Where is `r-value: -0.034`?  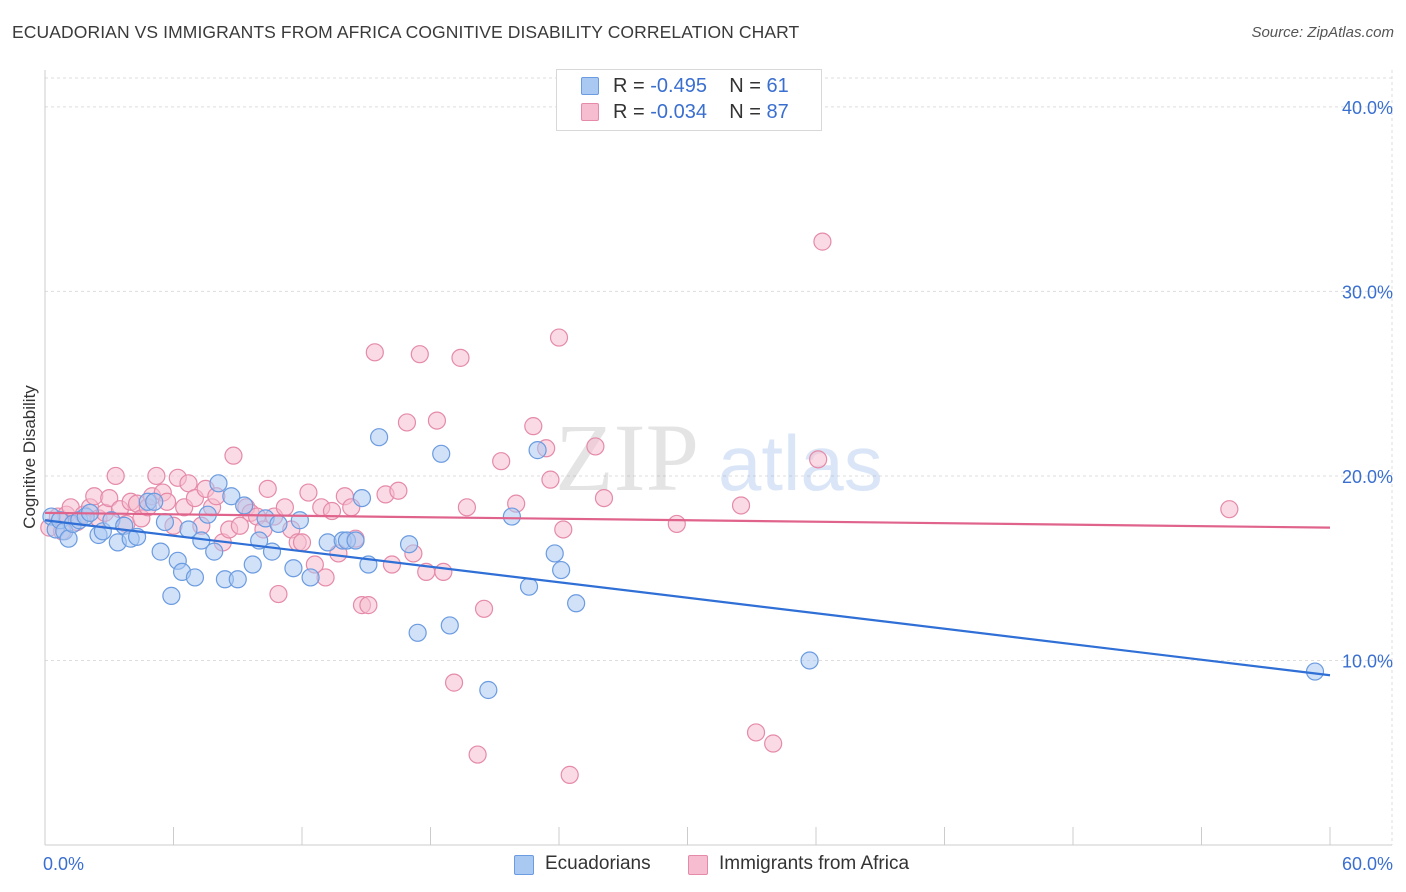 r-value: -0.034 is located at coordinates (678, 112).